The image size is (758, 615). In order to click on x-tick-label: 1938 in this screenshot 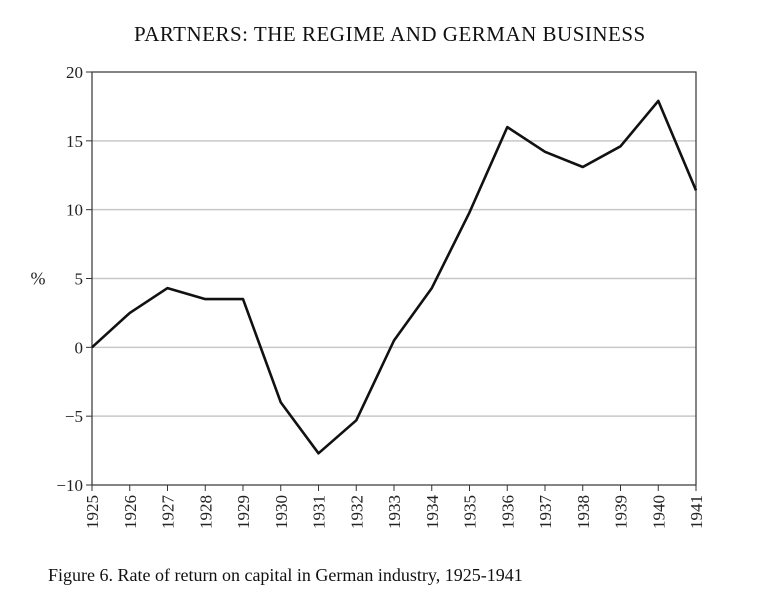, I will do `click(583, 512)`.